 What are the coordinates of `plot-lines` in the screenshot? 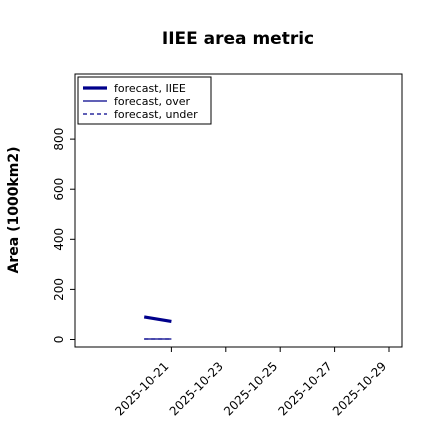 It's located at (157, 327).